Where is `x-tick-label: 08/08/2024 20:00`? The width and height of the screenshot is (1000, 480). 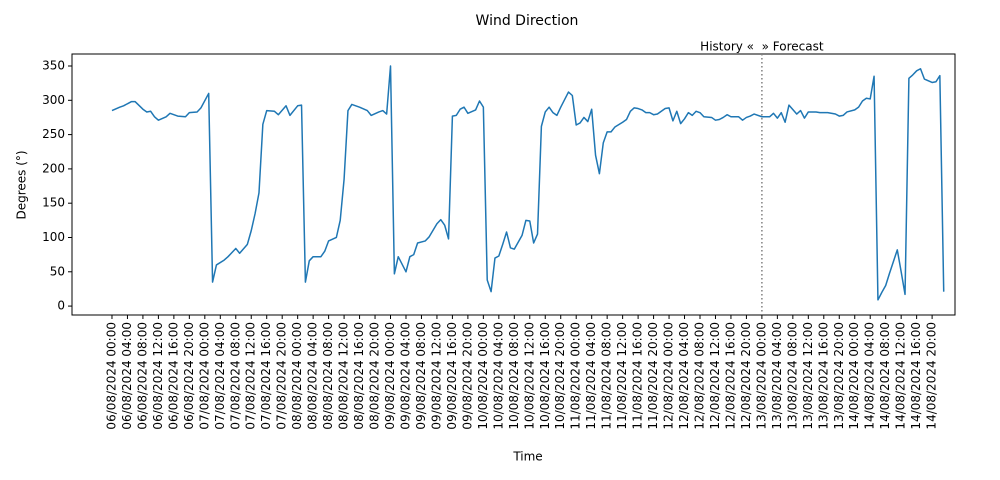
x-tick-label: 08/08/2024 20:00 is located at coordinates (375, 376).